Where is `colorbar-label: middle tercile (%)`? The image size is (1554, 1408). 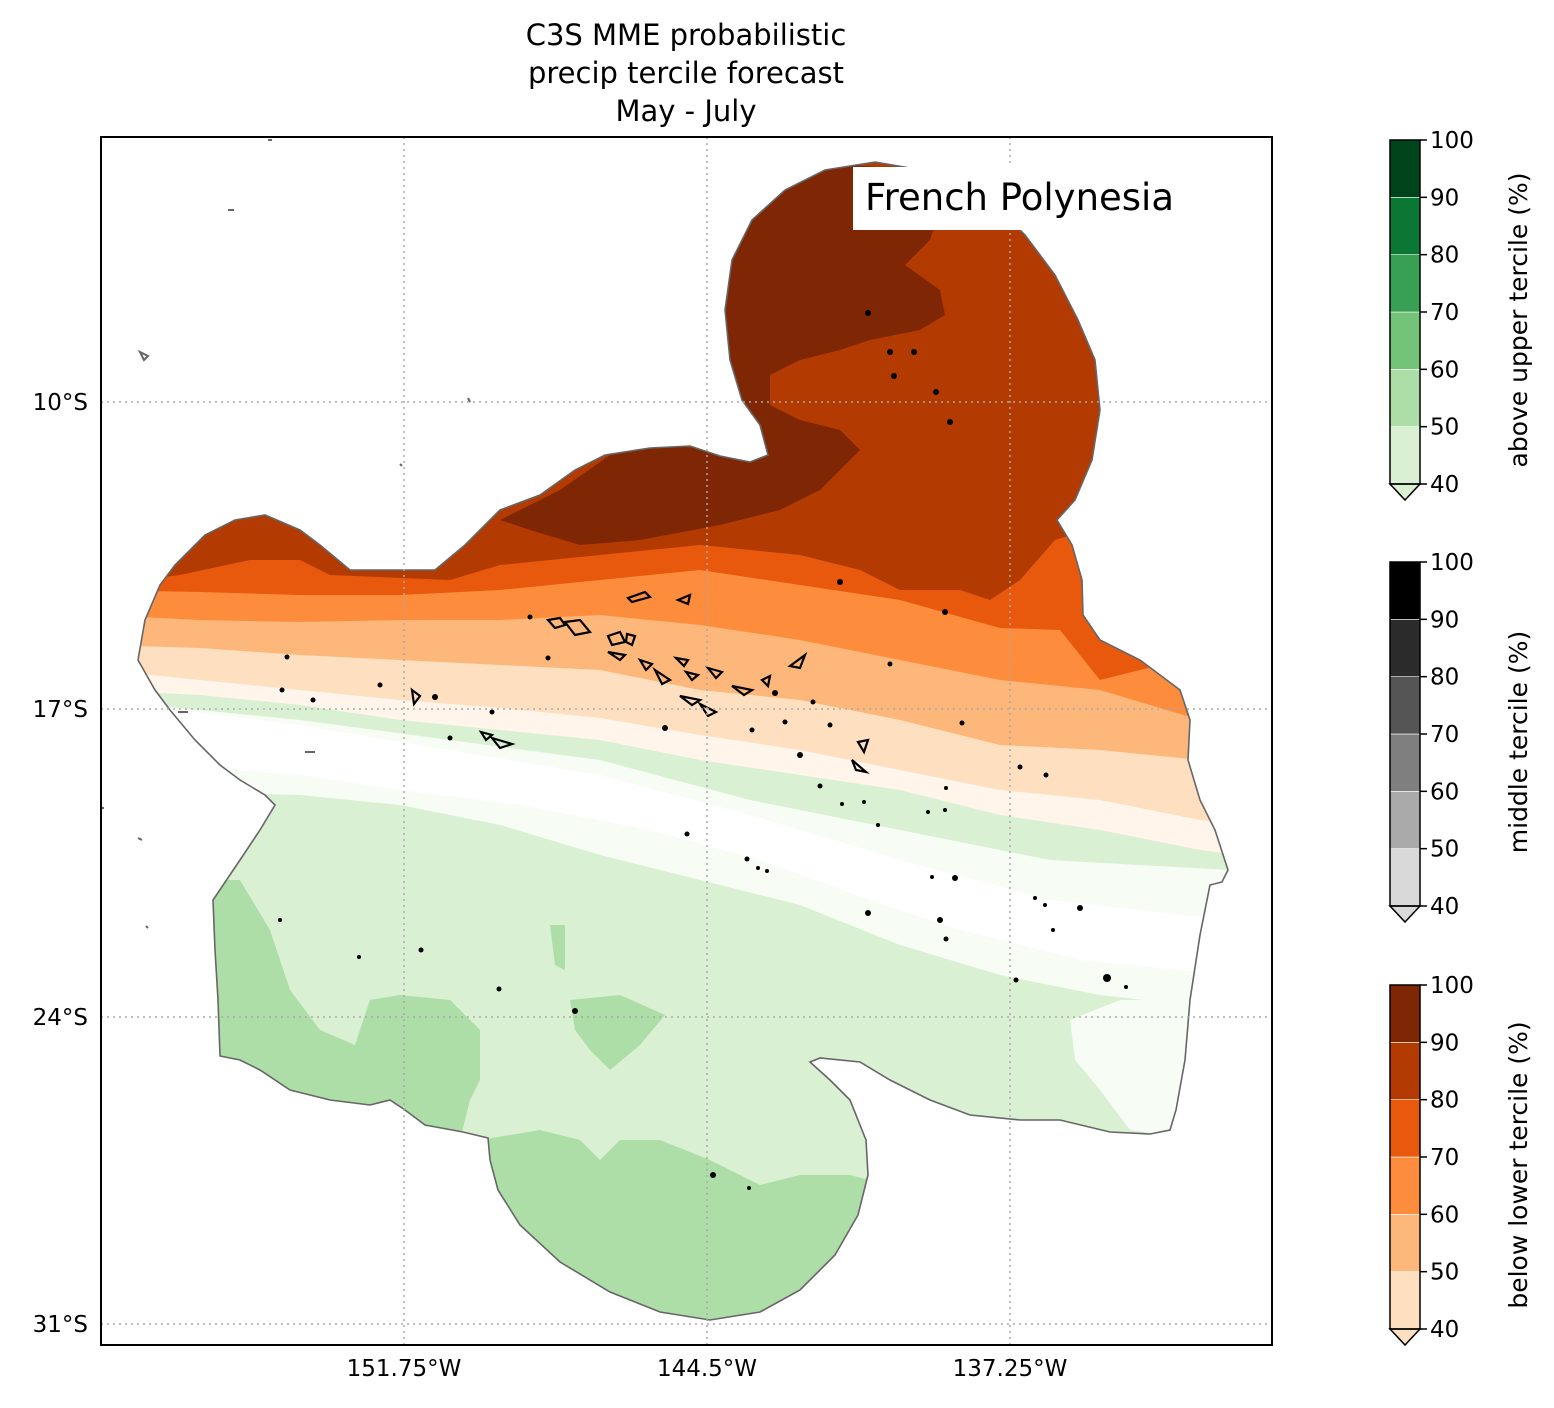 colorbar-label: middle tercile (%) is located at coordinates (1518, 742).